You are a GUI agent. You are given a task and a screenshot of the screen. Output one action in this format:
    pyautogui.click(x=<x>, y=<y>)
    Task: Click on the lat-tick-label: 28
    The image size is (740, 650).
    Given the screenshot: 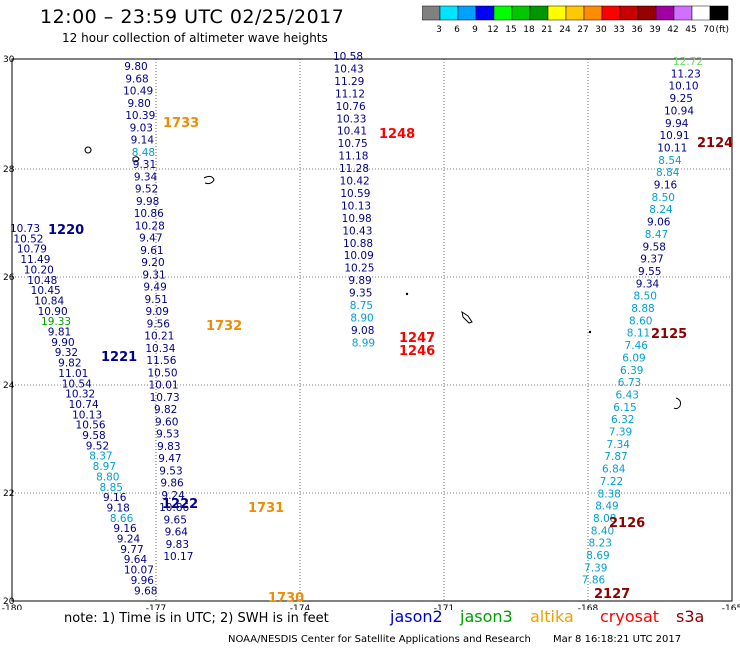 What is the action you would take?
    pyautogui.click(x=9, y=170)
    